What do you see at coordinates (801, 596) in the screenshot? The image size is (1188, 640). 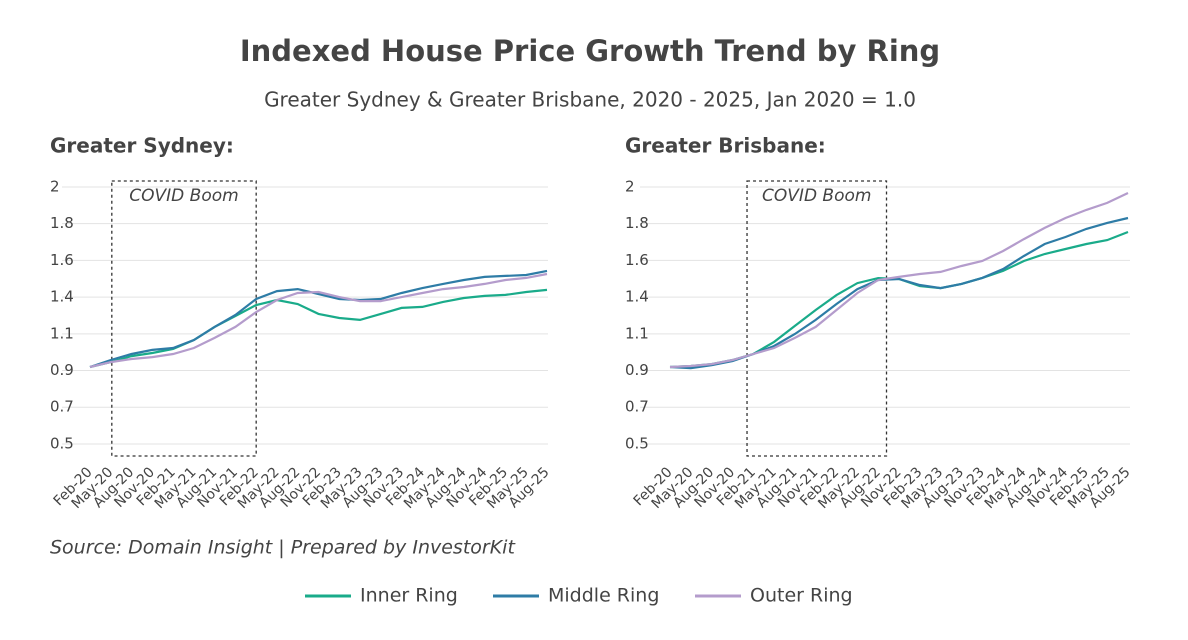 I see `legend-label: Outer Ring` at bounding box center [801, 596].